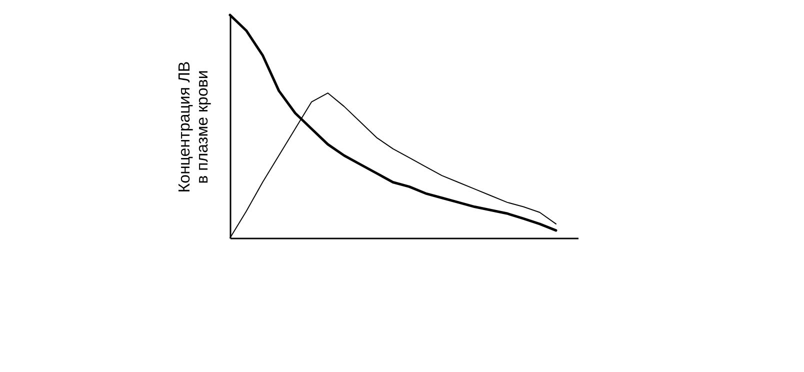 This screenshot has height=372, width=804. I want to click on y-axis-title: Концентрация ЛВ в плазме крови, so click(194, 127).